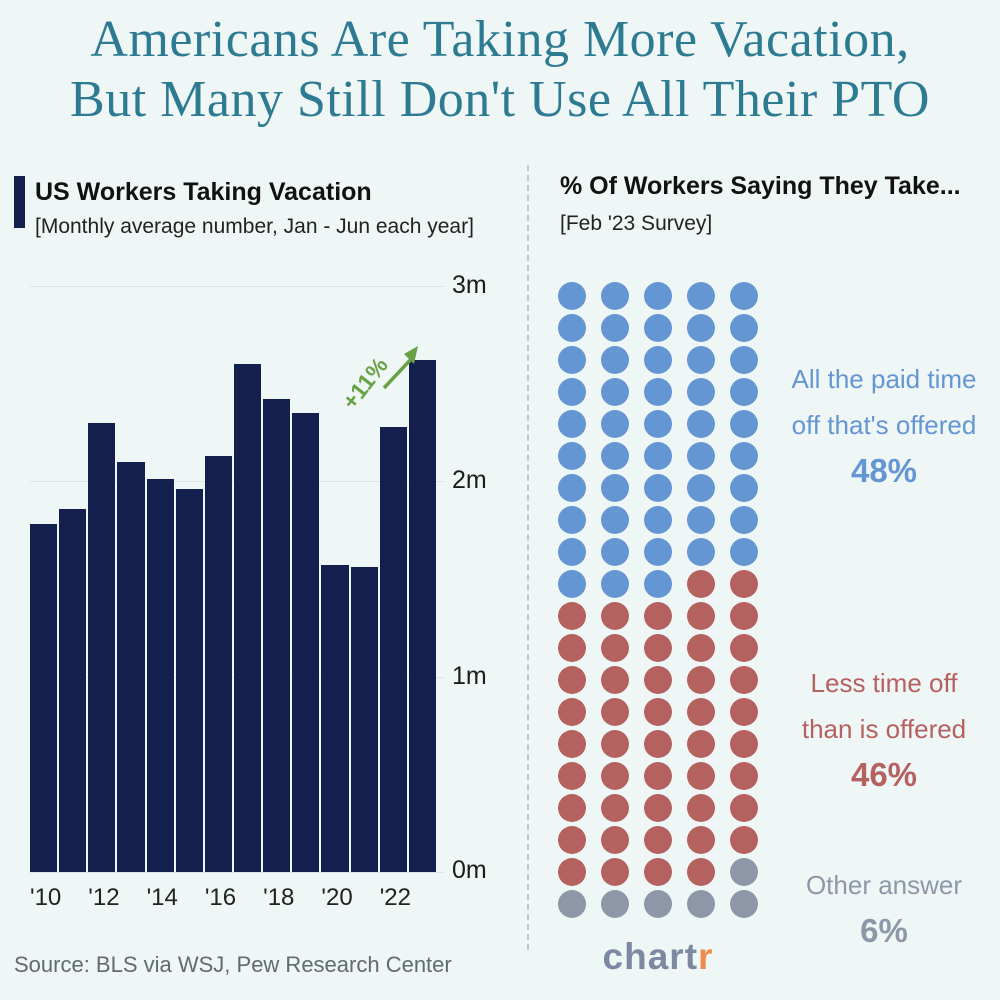 This screenshot has width=1000, height=1000. What do you see at coordinates (884, 774) in the screenshot?
I see `label-less-time-pct: 46%` at bounding box center [884, 774].